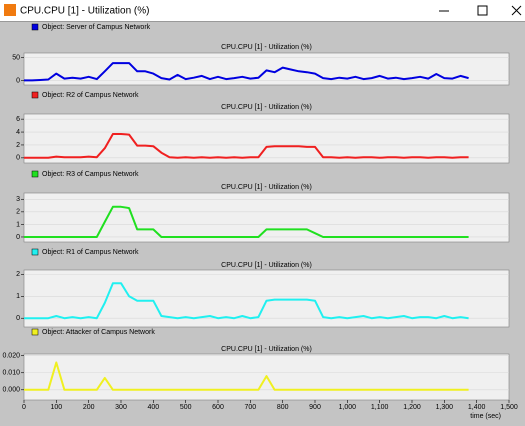 This screenshot has height=426, width=525. Describe the element at coordinates (90, 252) in the screenshot. I see `legend-label: Object: R1 of Campus Network` at that location.